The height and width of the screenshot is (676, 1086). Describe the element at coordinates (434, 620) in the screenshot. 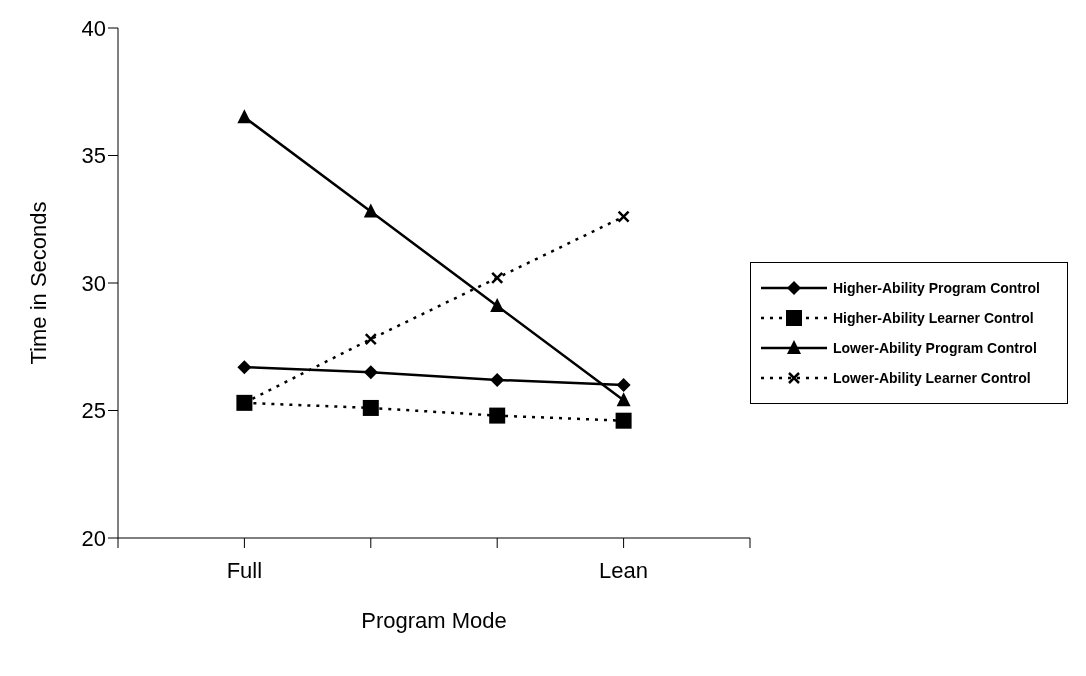

I see `x-axis-title: Program Mode` at that location.